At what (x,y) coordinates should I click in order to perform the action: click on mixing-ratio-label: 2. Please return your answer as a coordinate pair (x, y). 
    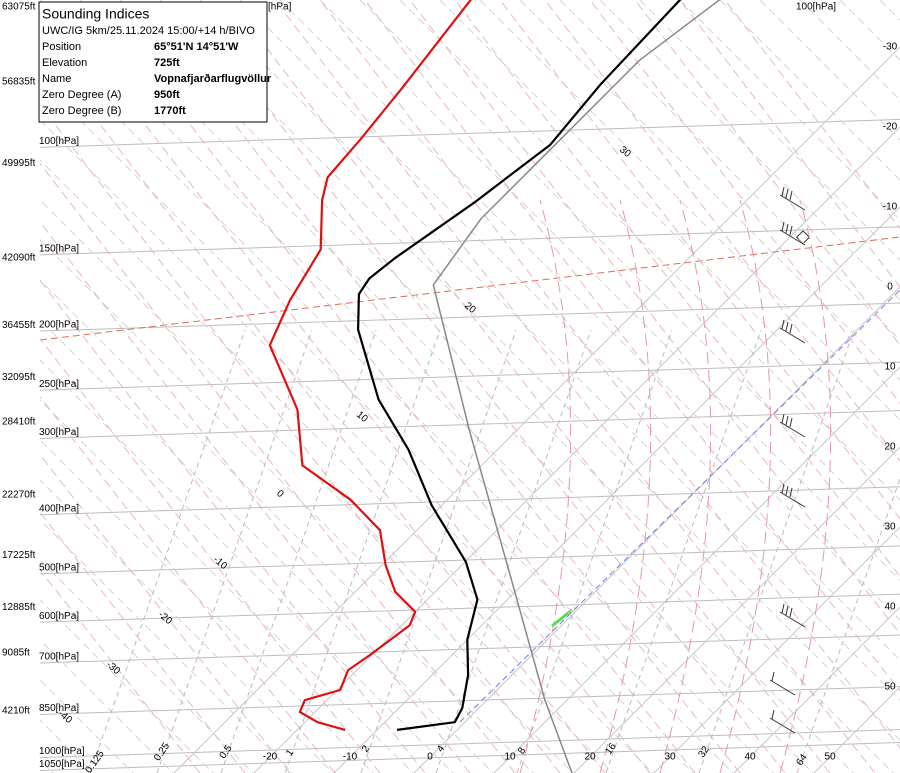
    Looking at the image, I should click on (366, 748).